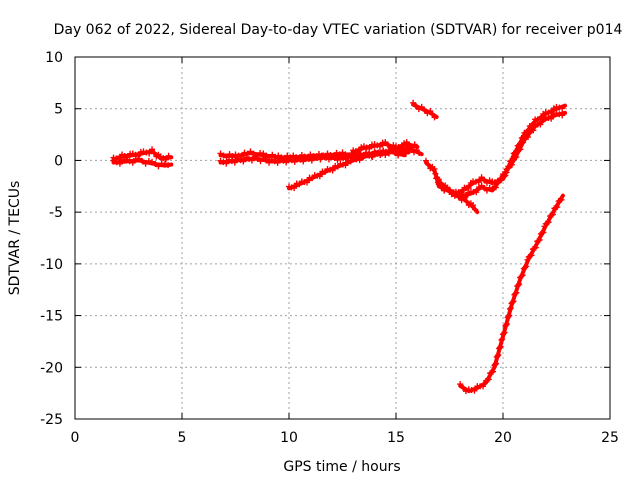 This screenshot has height=480, width=640. Describe the element at coordinates (385, 147) in the screenshot. I see `series-arc-c2` at that location.